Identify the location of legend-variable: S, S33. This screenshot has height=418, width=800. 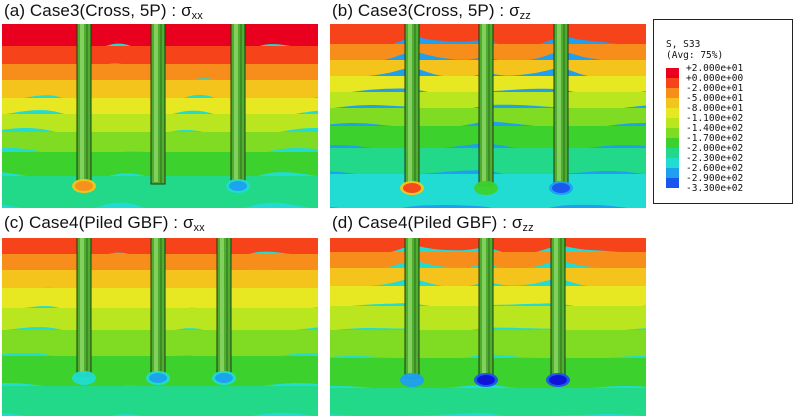
(683, 44).